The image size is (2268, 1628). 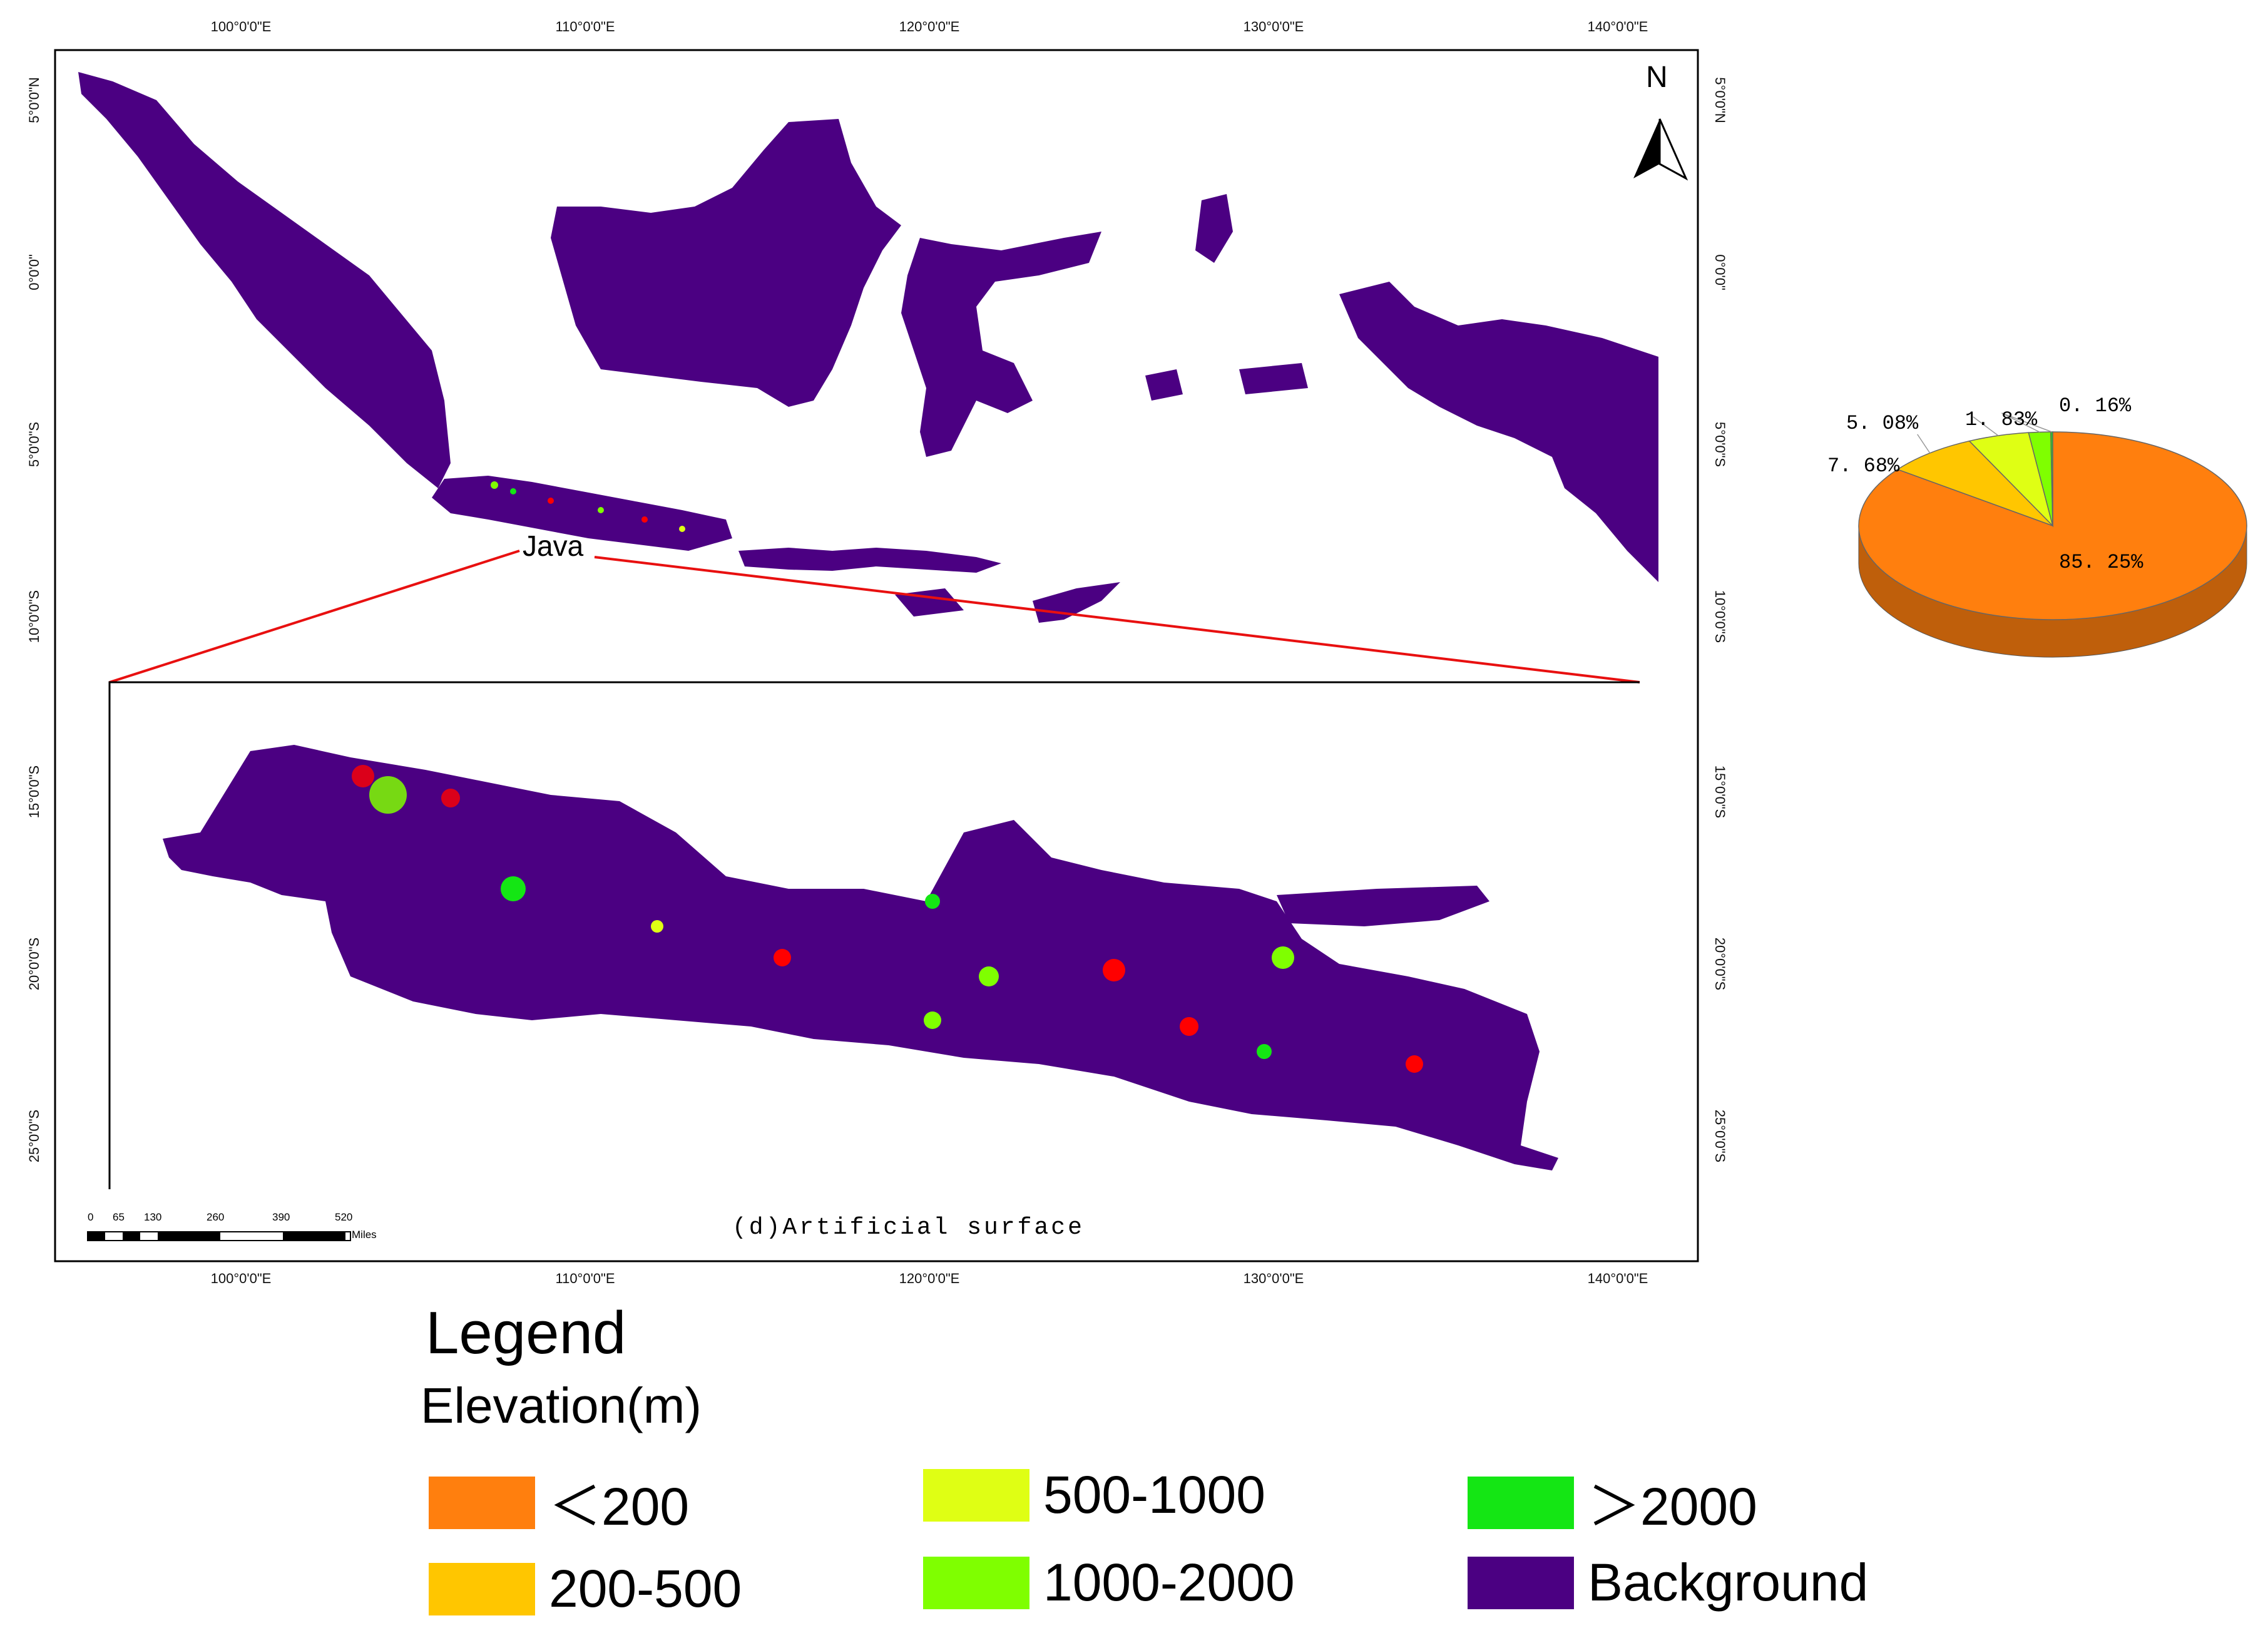 I want to click on legend-item-gt2000: ＞2000, so click(x=1612, y=1502).